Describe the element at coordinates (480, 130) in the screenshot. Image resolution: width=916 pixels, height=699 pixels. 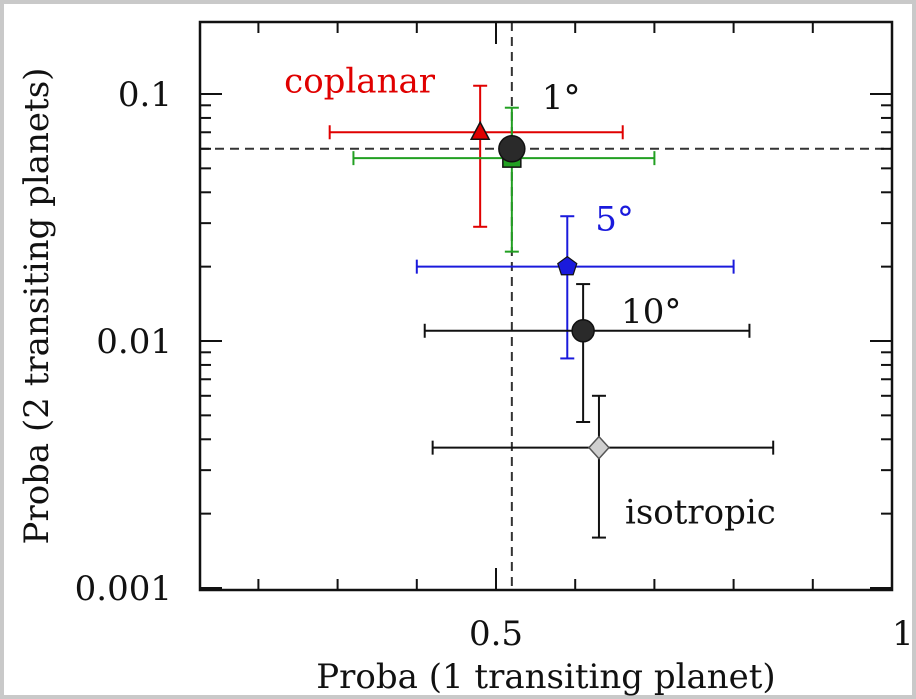
I see `triangle-marker` at that location.